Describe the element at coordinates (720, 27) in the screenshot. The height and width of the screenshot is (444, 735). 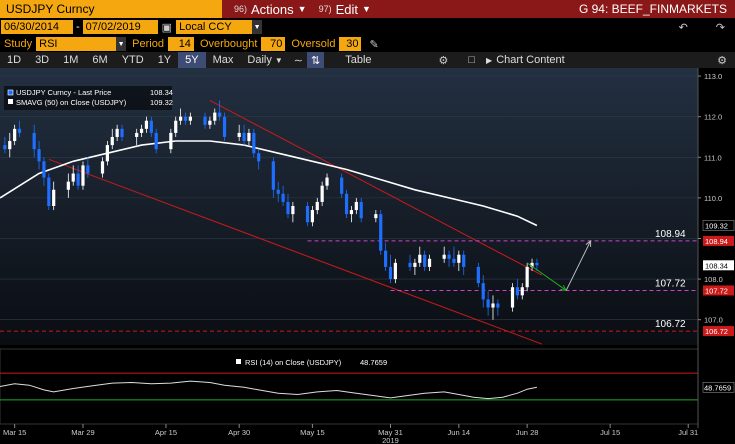
I see `redo-icon: ↷` at that location.